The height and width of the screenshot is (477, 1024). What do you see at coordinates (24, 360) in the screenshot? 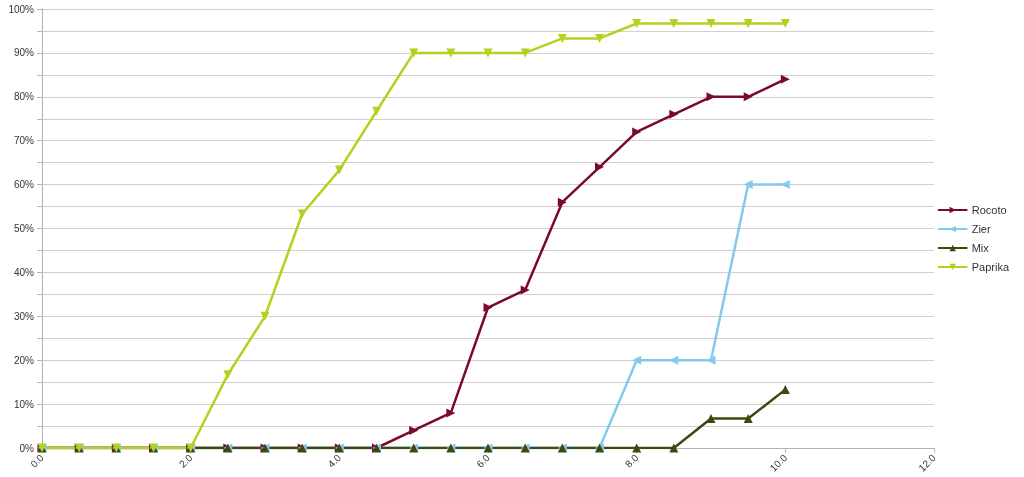
I see `y-tick-label: 20%` at bounding box center [24, 360].